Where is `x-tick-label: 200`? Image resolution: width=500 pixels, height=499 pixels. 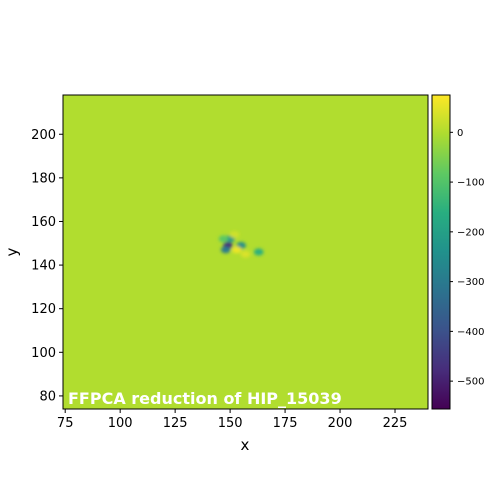 x-tick-label: 200 is located at coordinates (340, 423).